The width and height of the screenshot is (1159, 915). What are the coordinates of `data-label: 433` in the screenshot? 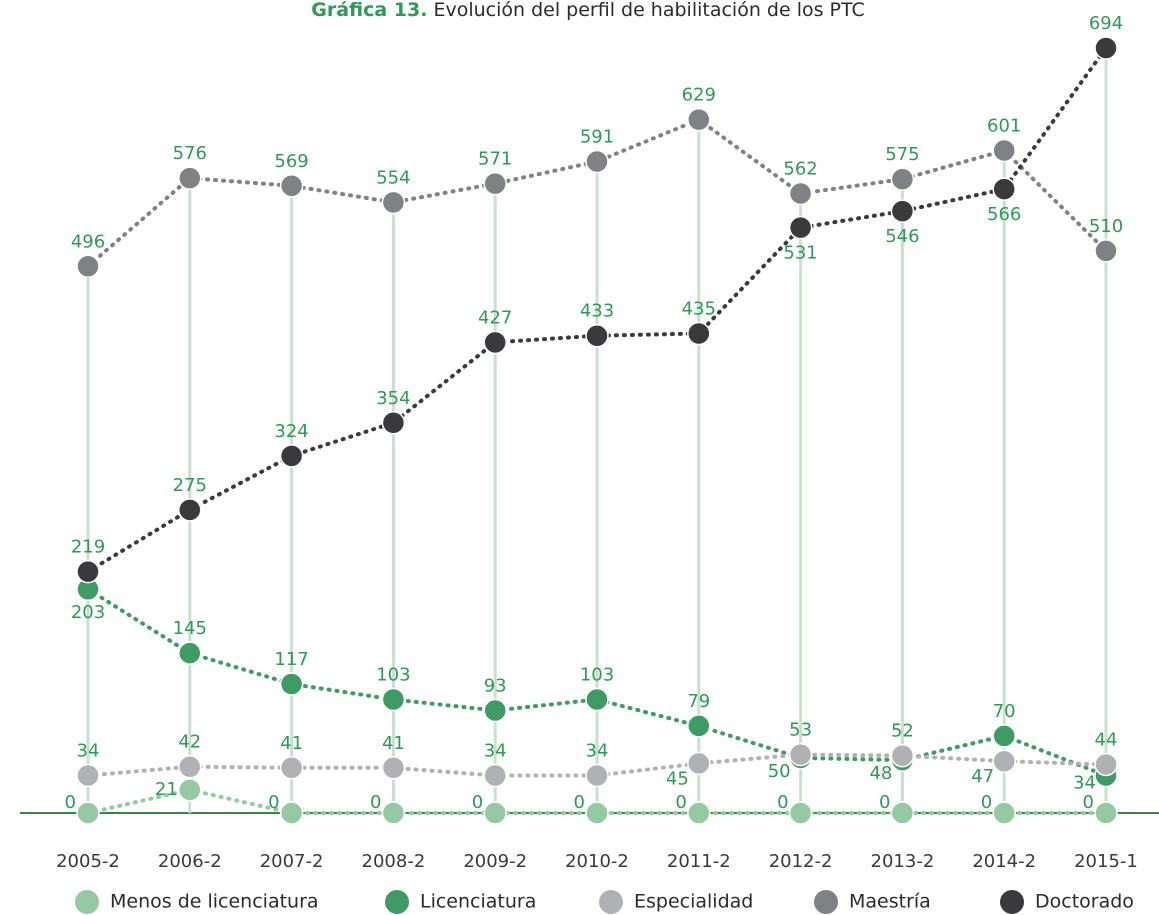 It's located at (597, 311).